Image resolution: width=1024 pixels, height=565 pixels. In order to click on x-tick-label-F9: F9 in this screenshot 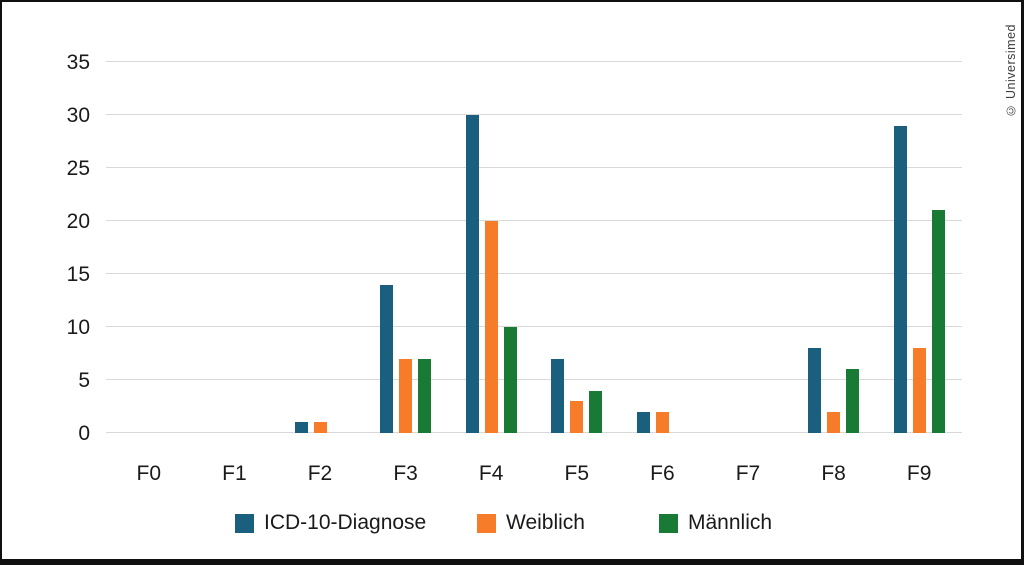, I will do `click(919, 473)`.